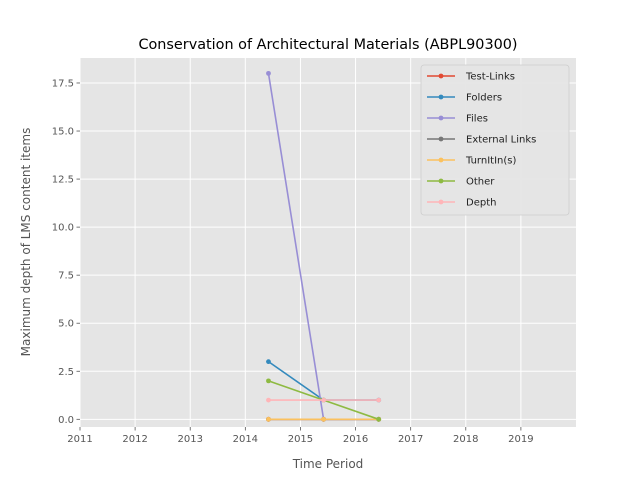 The height and width of the screenshot is (480, 640). What do you see at coordinates (134, 439) in the screenshot?
I see `x-tick-label: 2012` at bounding box center [134, 439].